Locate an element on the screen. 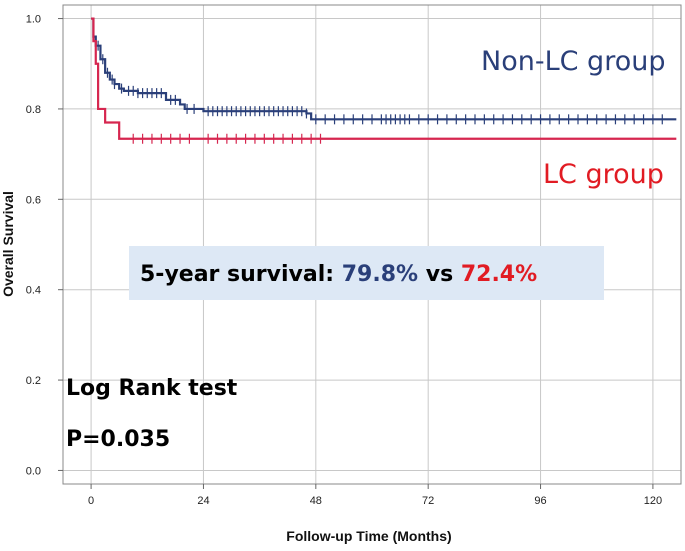  x-tick-label: 24 is located at coordinates (203, 501).